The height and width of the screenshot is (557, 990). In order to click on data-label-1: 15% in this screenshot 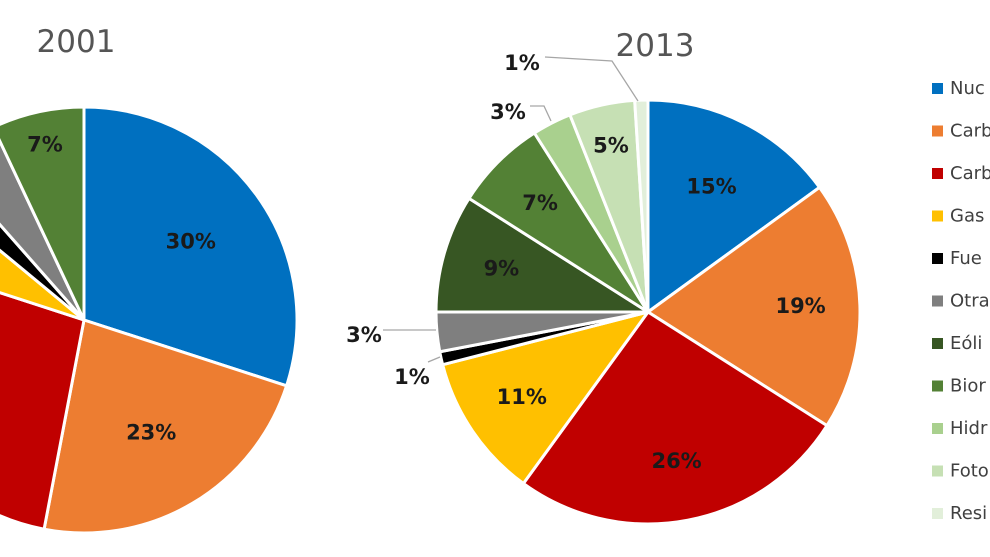, I will do `click(711, 186)`.